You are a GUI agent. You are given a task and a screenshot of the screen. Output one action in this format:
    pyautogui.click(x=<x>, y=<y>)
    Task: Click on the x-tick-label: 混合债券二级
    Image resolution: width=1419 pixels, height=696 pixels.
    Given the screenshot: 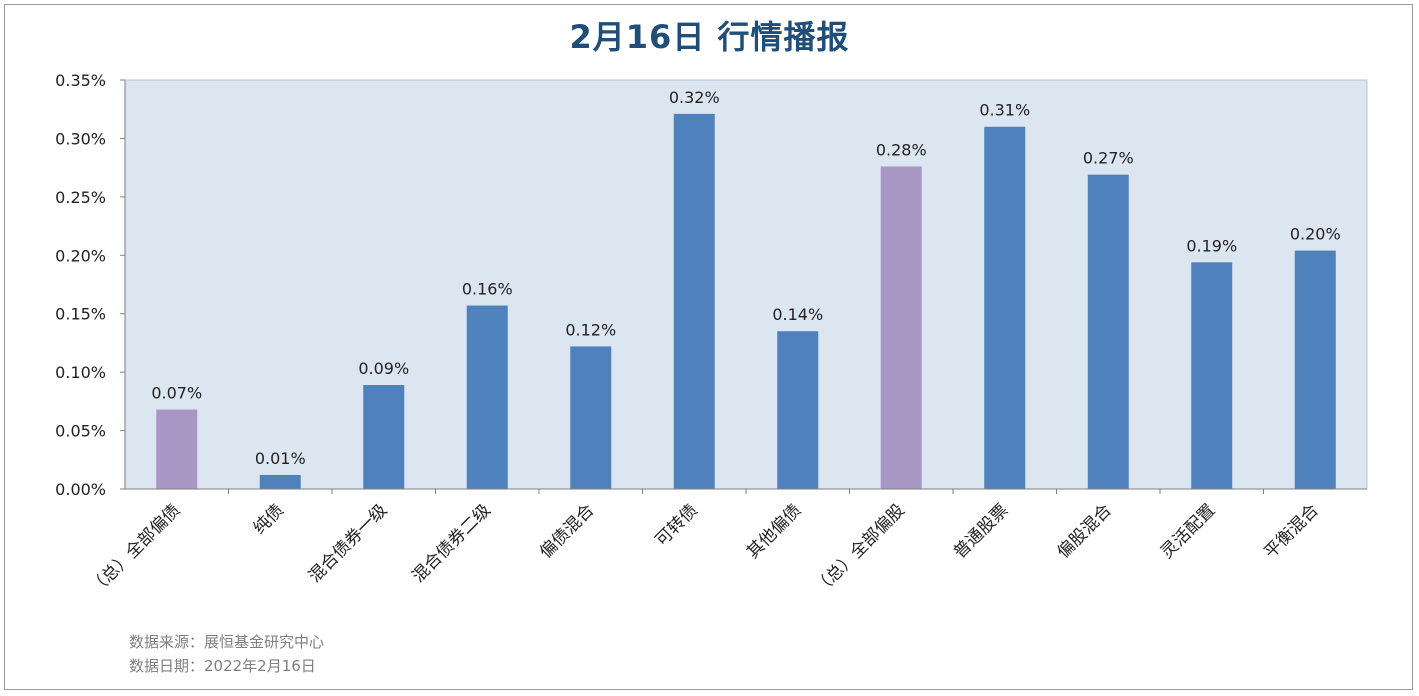 What is the action you would take?
    pyautogui.click(x=452, y=543)
    